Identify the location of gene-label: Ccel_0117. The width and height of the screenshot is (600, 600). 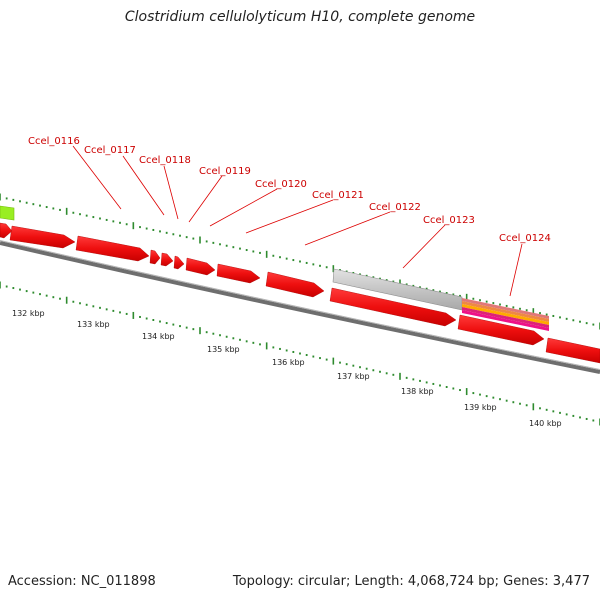
(110, 150).